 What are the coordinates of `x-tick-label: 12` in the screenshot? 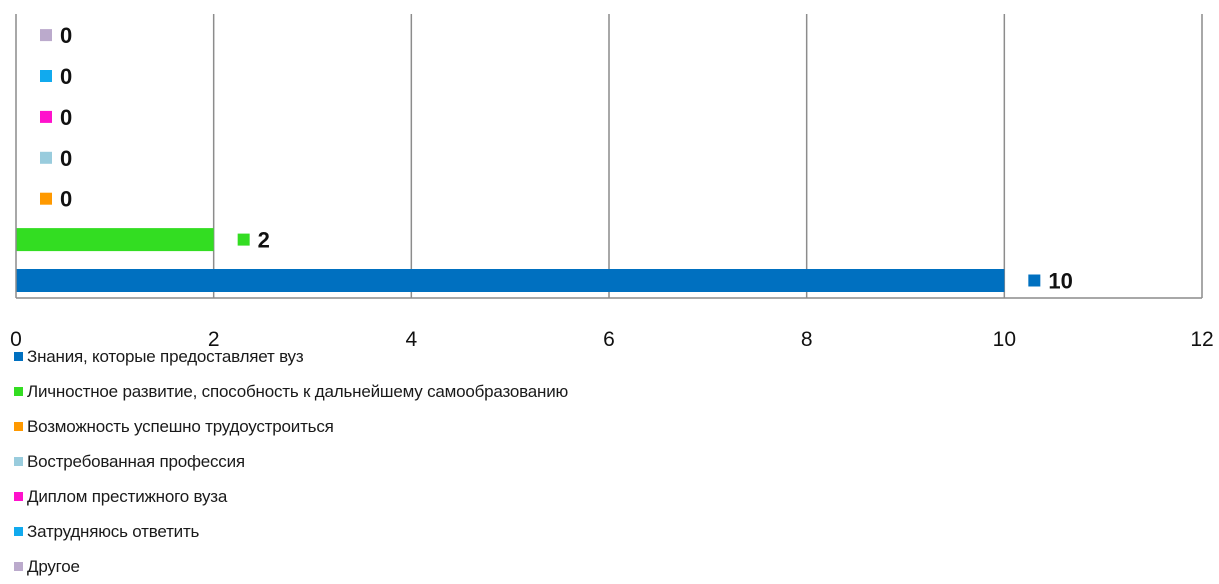 It's located at (1201, 339).